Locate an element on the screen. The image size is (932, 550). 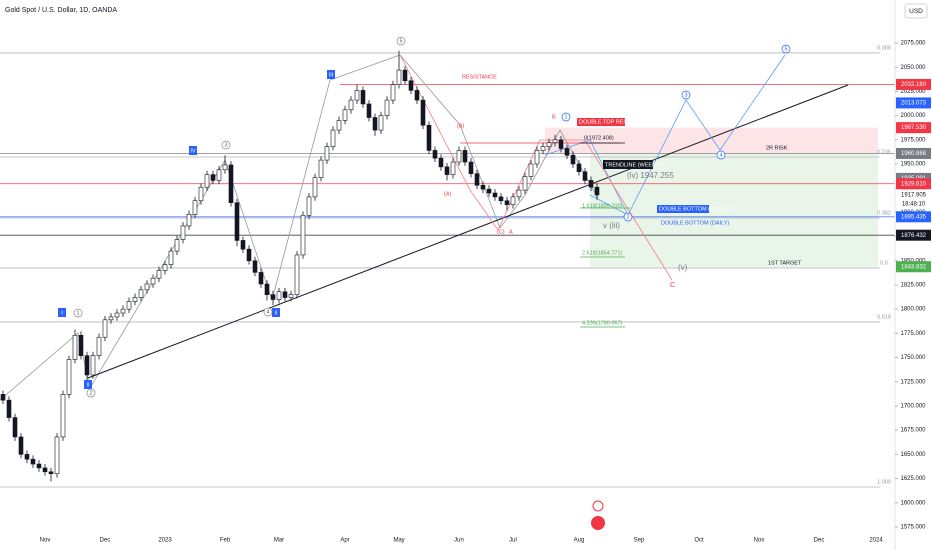
currency: USD is located at coordinates (916, 11).